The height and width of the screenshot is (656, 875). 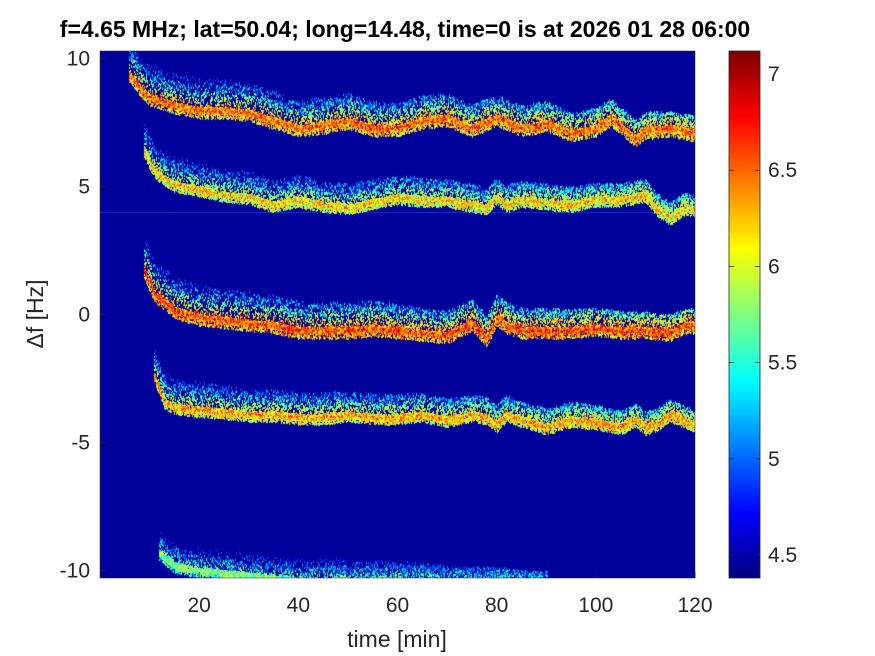 What do you see at coordinates (198, 605) in the screenshot?
I see `x-tick-label: 20` at bounding box center [198, 605].